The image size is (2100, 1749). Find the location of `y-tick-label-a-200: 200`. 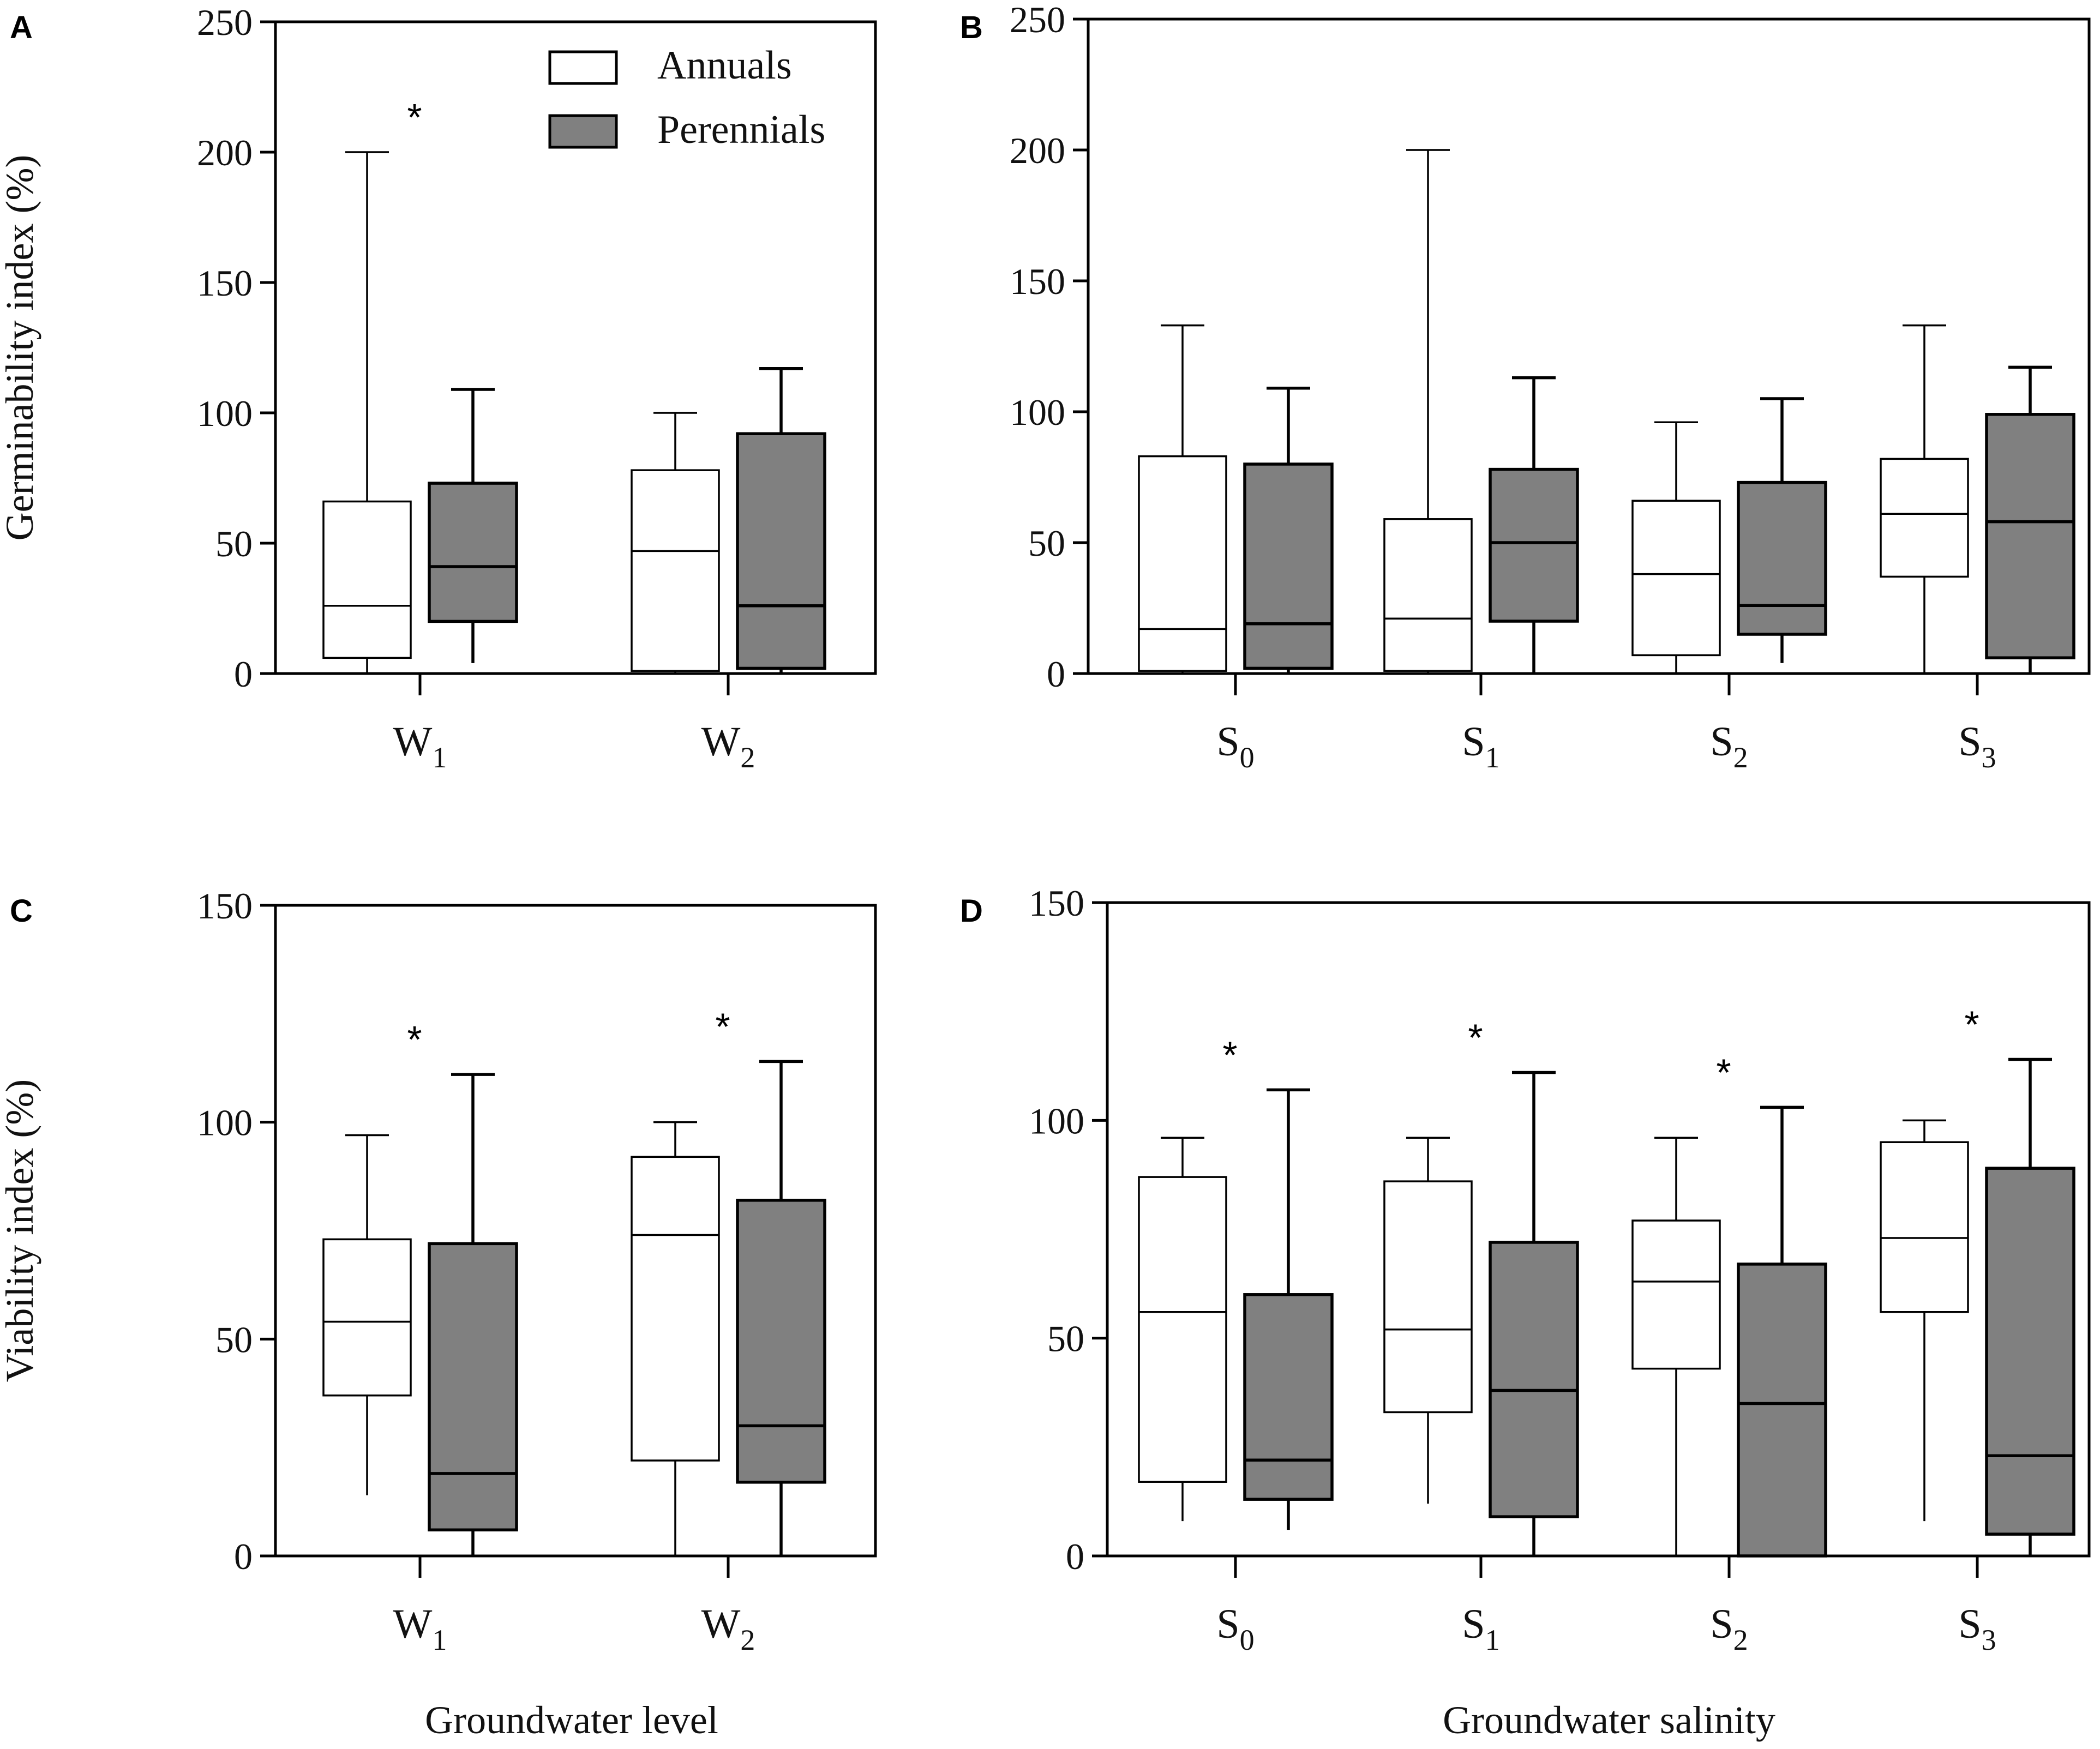

y-tick-label-a-200: 200 is located at coordinates (225, 153).